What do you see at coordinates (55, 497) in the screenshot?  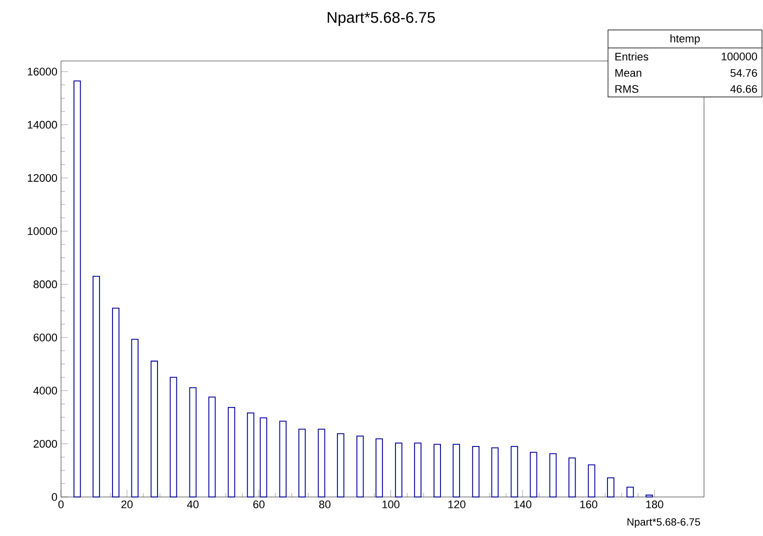 I see `y-tick-label: 0` at bounding box center [55, 497].